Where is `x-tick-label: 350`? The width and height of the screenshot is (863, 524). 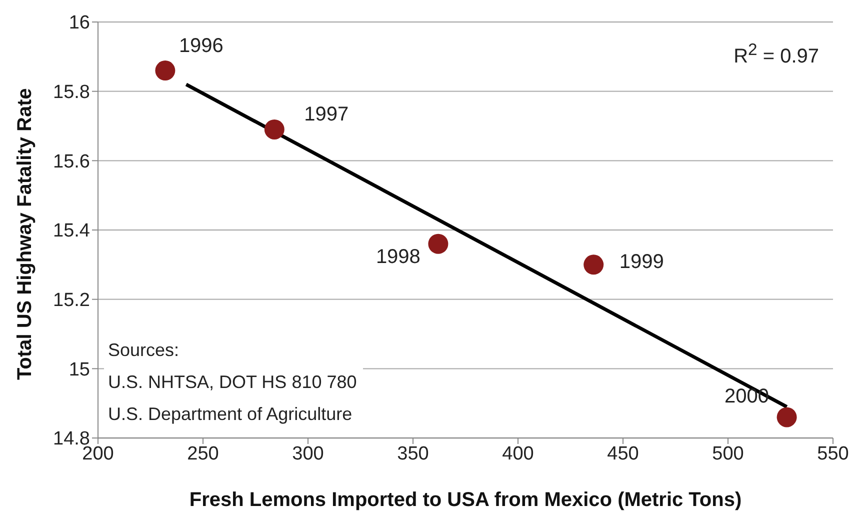 x-tick-label: 350 is located at coordinates (413, 453).